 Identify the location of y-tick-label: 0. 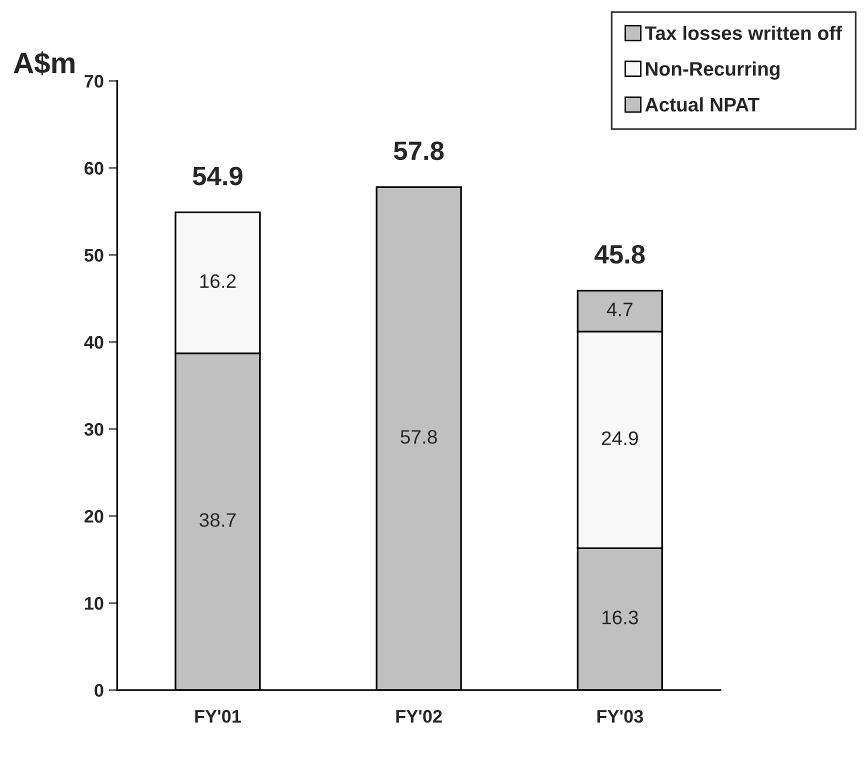
(99, 690).